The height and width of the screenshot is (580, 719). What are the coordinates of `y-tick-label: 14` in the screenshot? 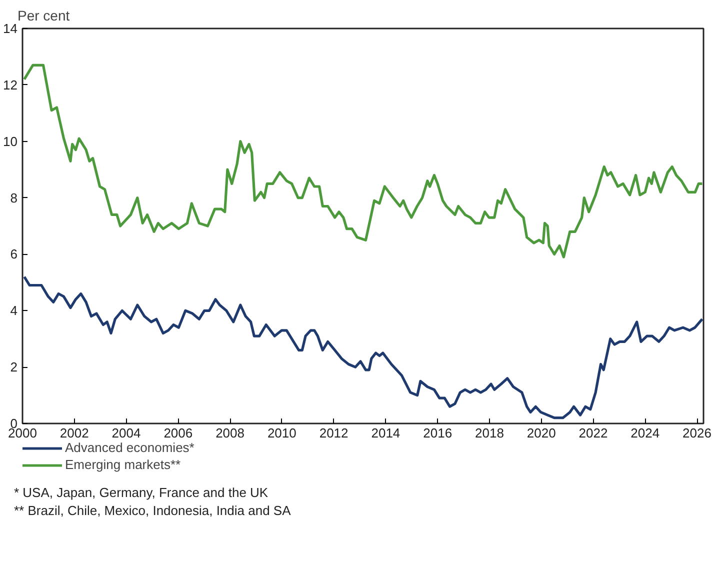 It's located at (10, 28).